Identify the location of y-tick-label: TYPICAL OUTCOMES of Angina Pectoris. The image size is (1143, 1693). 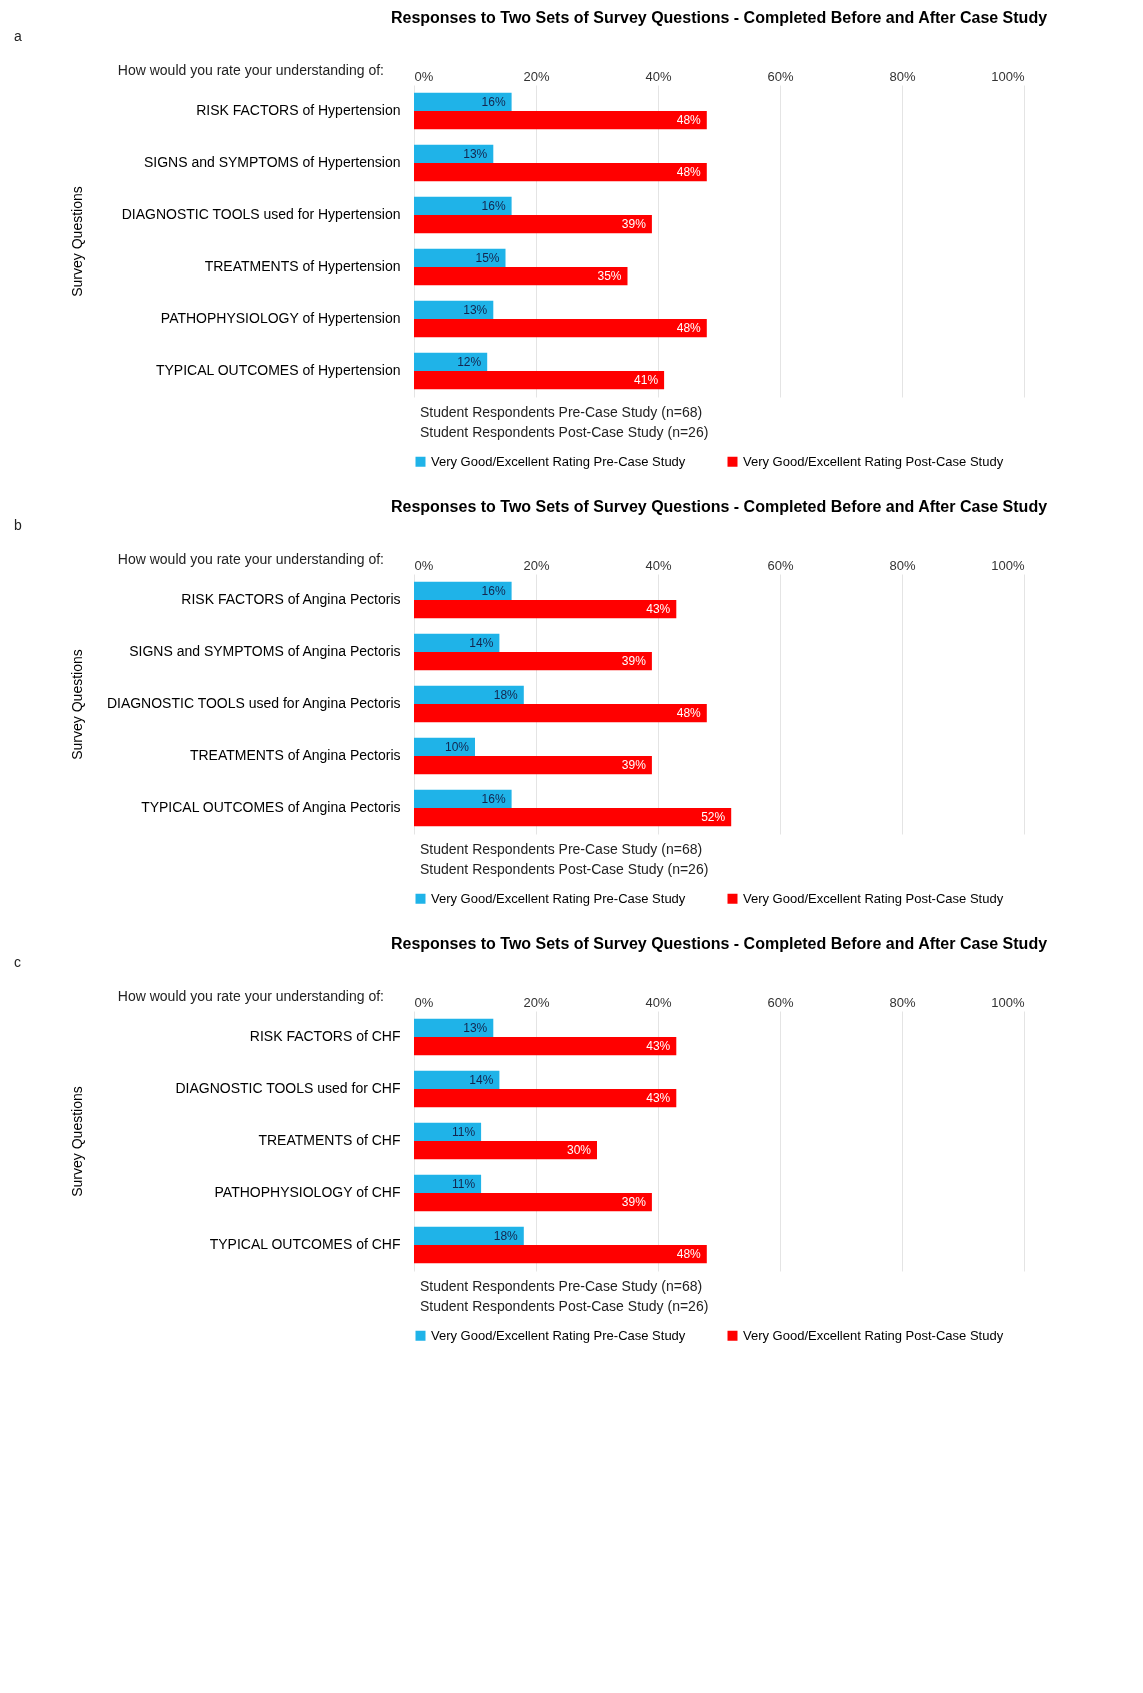
(271, 807).